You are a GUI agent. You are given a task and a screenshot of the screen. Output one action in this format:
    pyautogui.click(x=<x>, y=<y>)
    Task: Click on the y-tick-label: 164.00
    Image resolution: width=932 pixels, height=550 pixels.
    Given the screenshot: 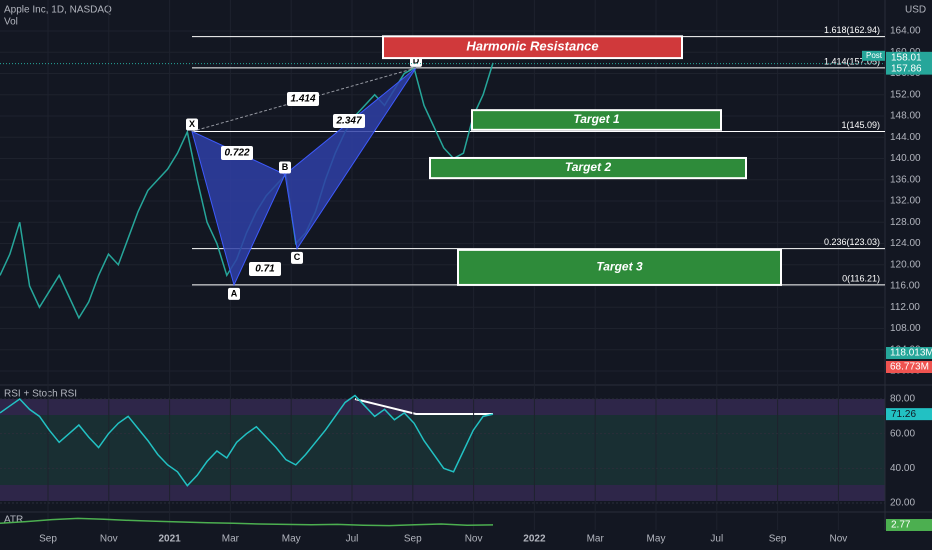 What is the action you would take?
    pyautogui.click(x=905, y=31)
    